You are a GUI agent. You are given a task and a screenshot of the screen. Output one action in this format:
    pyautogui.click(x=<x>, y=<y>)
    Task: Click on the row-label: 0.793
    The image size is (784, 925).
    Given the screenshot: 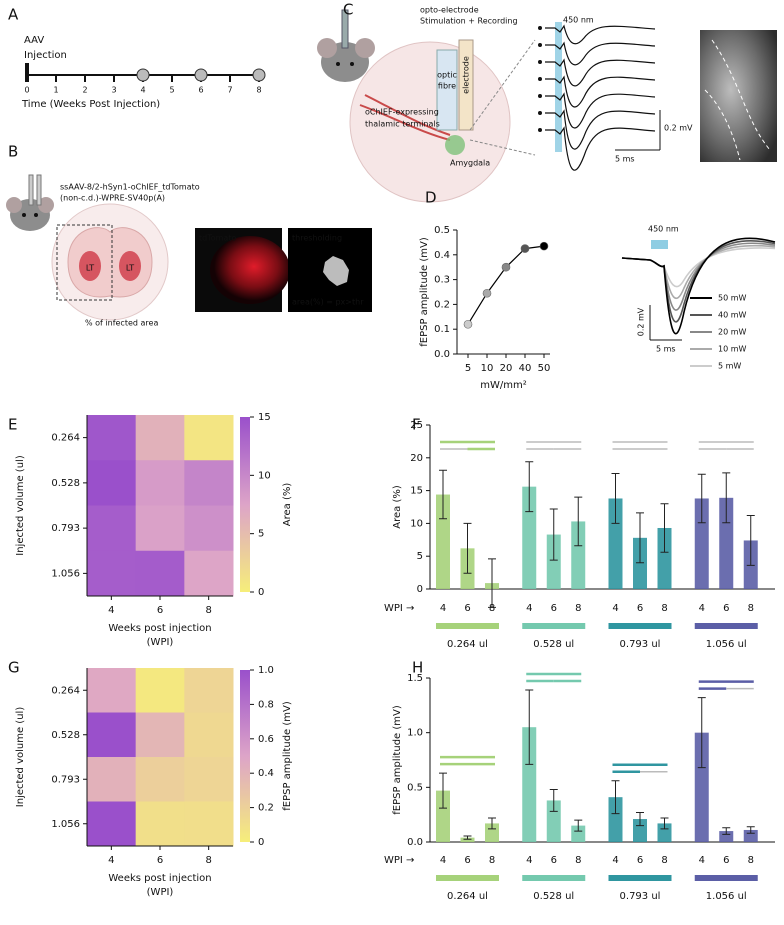 What is the action you would take?
    pyautogui.click(x=65, y=779)
    